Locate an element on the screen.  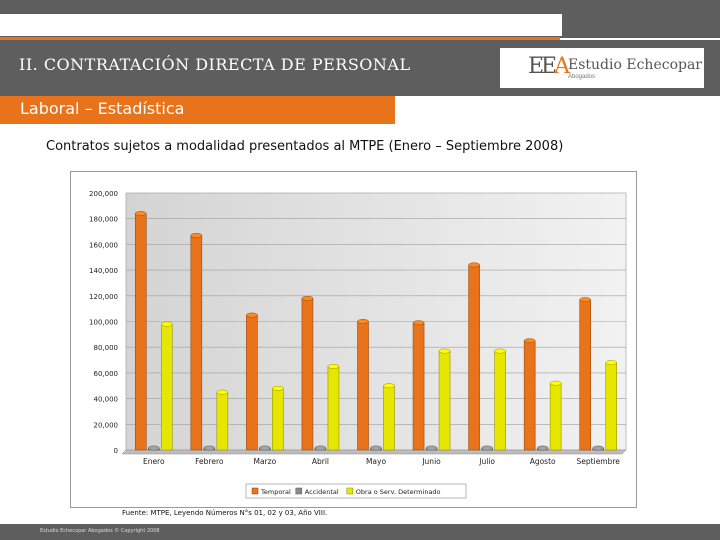
y-tick-label: 80,000 is located at coordinates (106, 348).